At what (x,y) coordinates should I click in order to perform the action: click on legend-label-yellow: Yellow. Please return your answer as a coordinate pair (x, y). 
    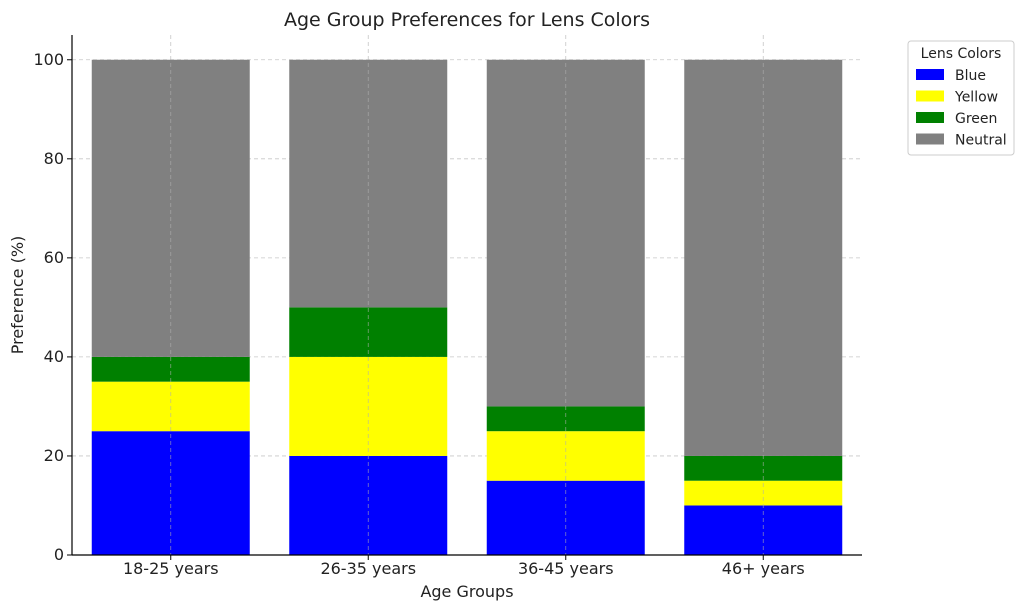
    Looking at the image, I should click on (976, 98).